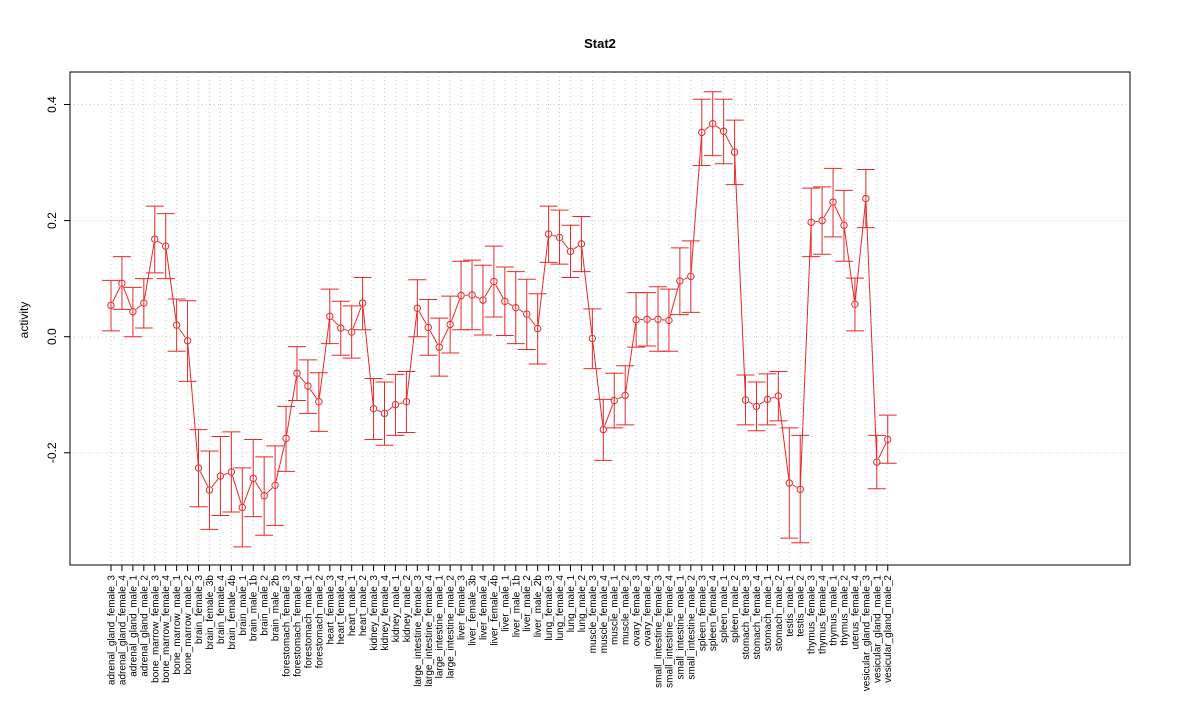 Image resolution: width=1200 pixels, height=725 pixels. Describe the element at coordinates (122, 630) in the screenshot. I see `x-tick-label: adrenal_gland_female_4` at that location.